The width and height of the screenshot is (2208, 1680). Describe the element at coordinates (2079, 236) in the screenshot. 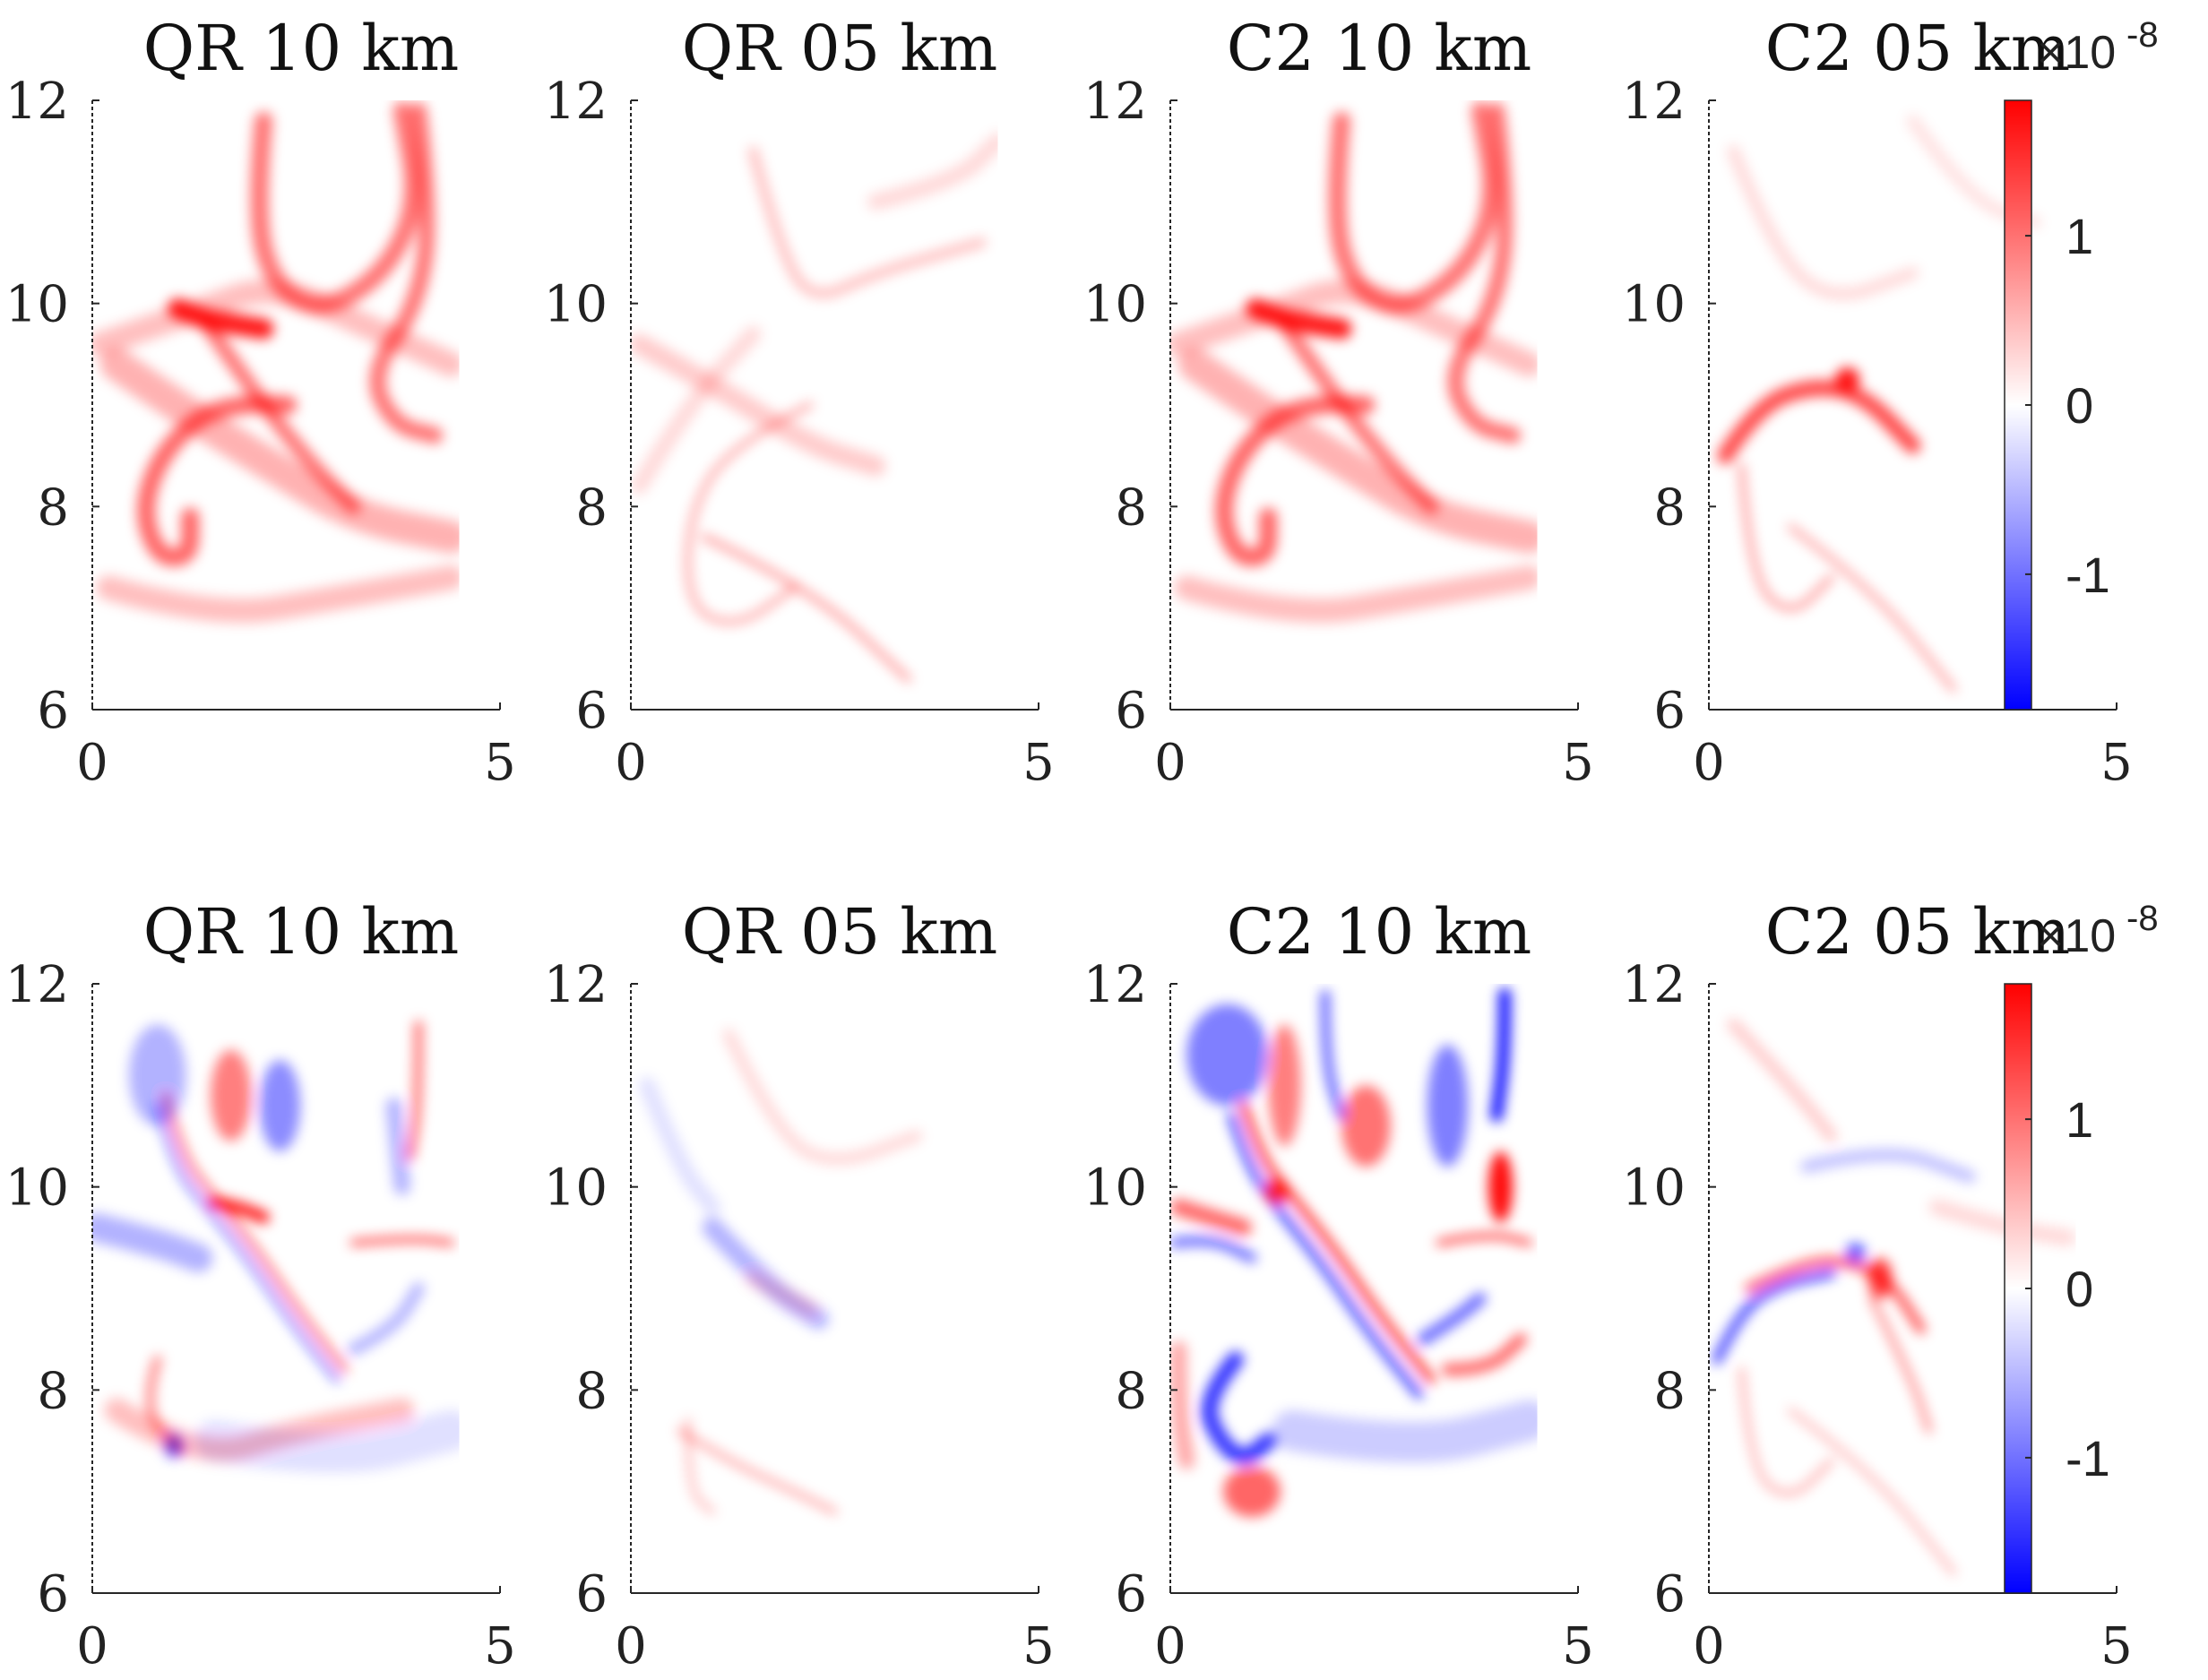

I see `colorbar-tick-label: 1` at that location.